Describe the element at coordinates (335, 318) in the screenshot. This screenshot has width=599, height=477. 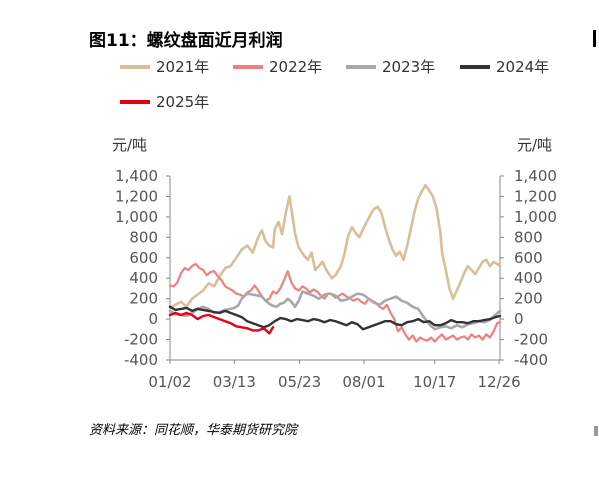
I see `series-line-2024` at that location.